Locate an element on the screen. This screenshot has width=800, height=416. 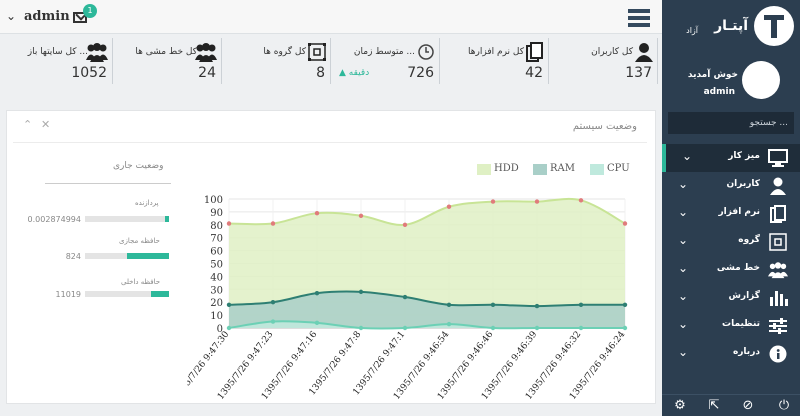
meter-fill is located at coordinates (159, 294).